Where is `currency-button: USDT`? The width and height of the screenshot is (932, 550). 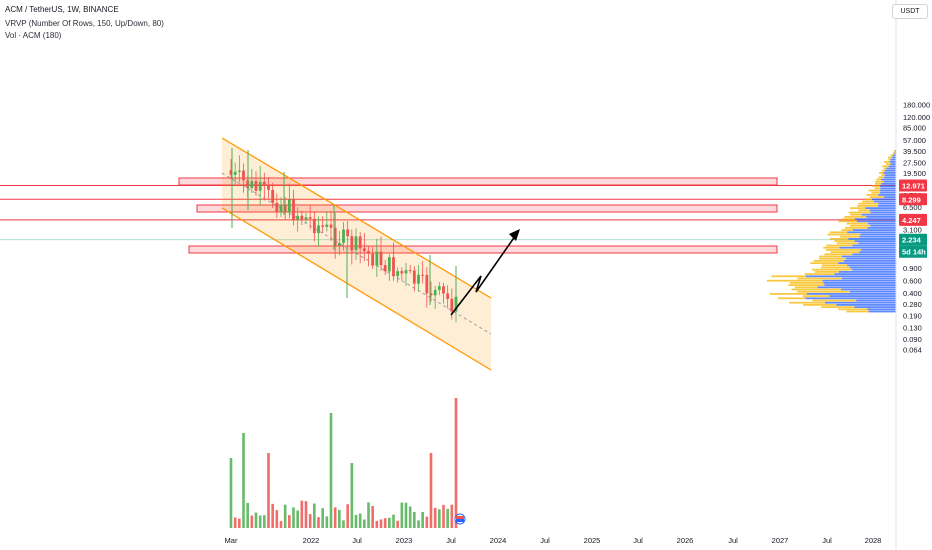
currency-button: USDT is located at coordinates (910, 11).